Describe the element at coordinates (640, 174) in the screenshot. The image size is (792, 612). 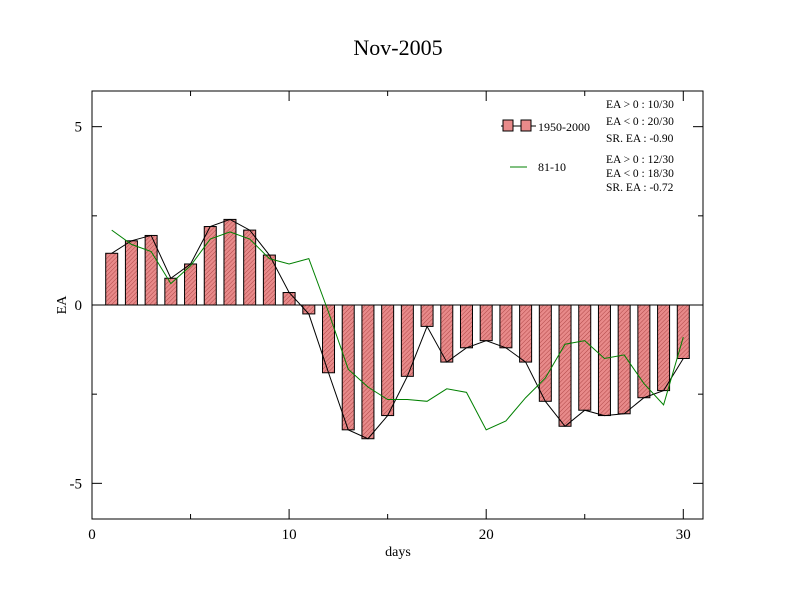
I see `stat-81-10-negative: EA < 0 : 18/30` at that location.